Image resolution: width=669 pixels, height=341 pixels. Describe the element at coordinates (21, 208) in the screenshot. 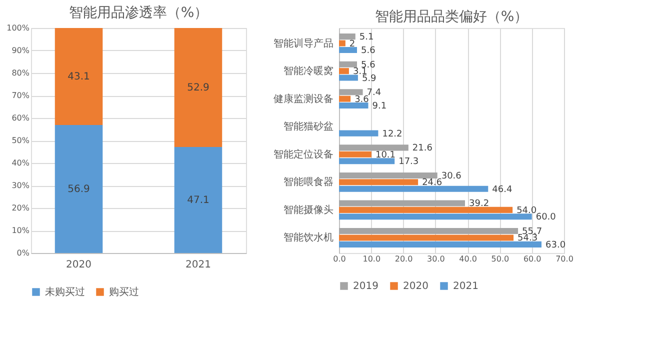

I see `y-tick-label: 20%` at that location.